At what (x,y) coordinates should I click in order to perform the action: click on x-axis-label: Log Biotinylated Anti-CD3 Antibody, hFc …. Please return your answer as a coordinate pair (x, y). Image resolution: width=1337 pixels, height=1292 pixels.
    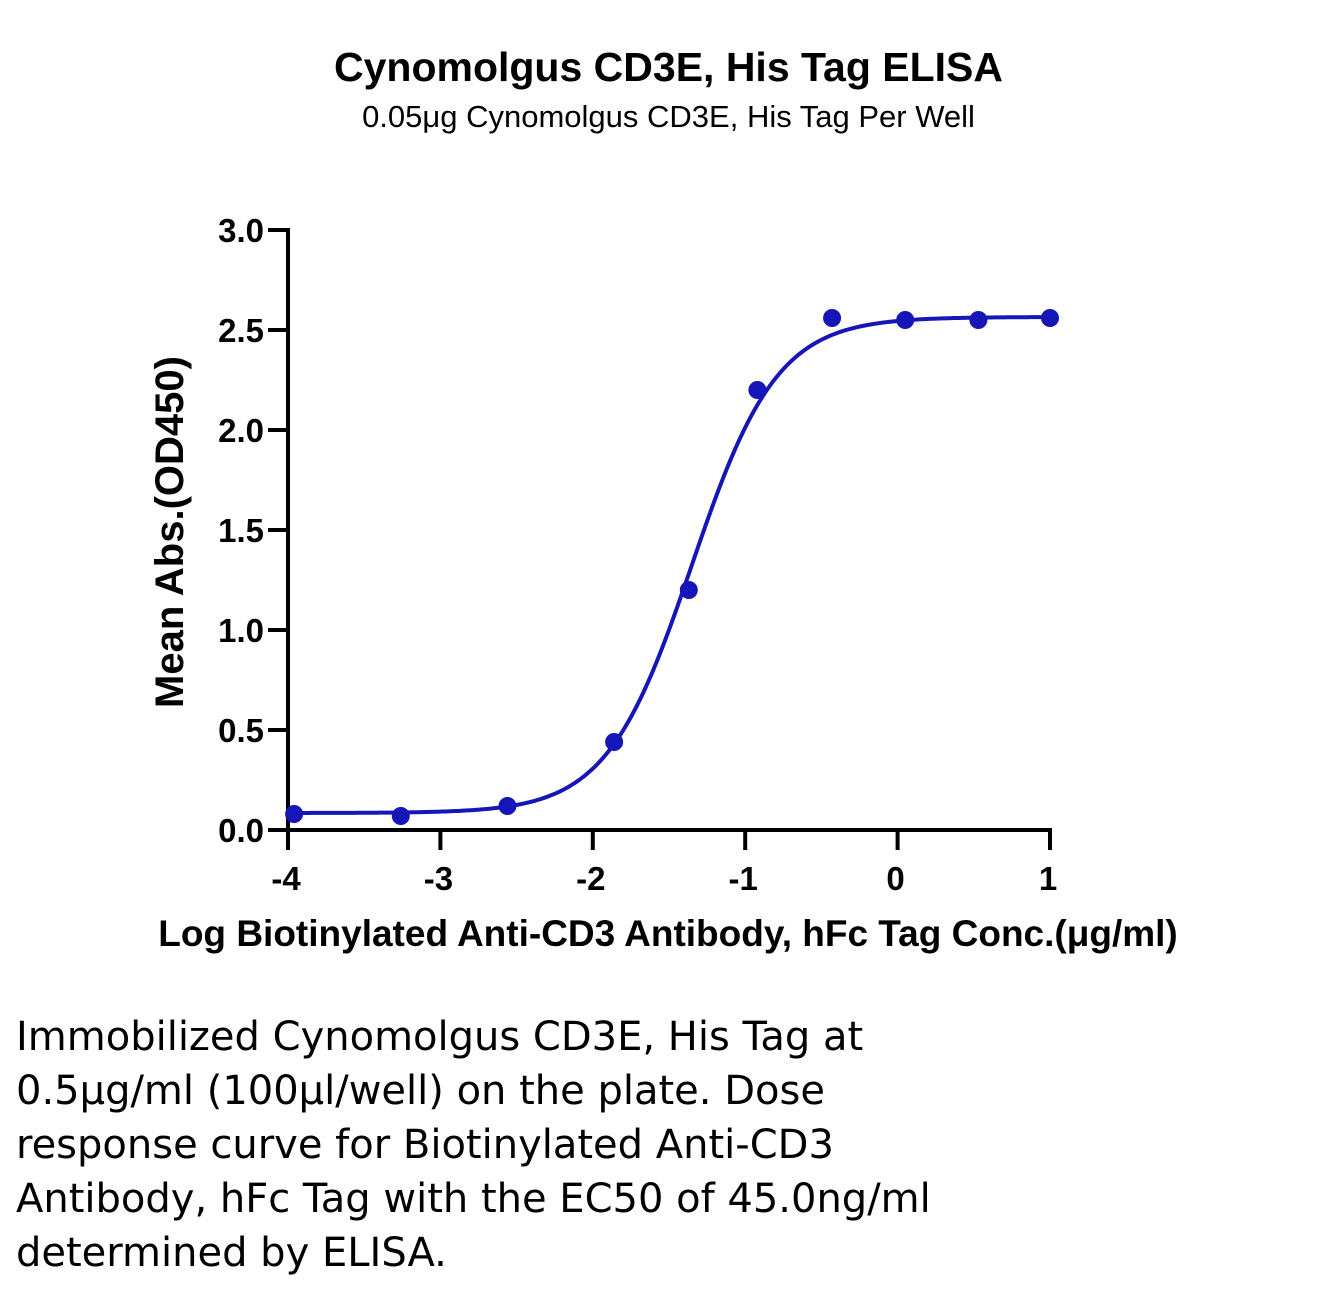
    Looking at the image, I should click on (668, 933).